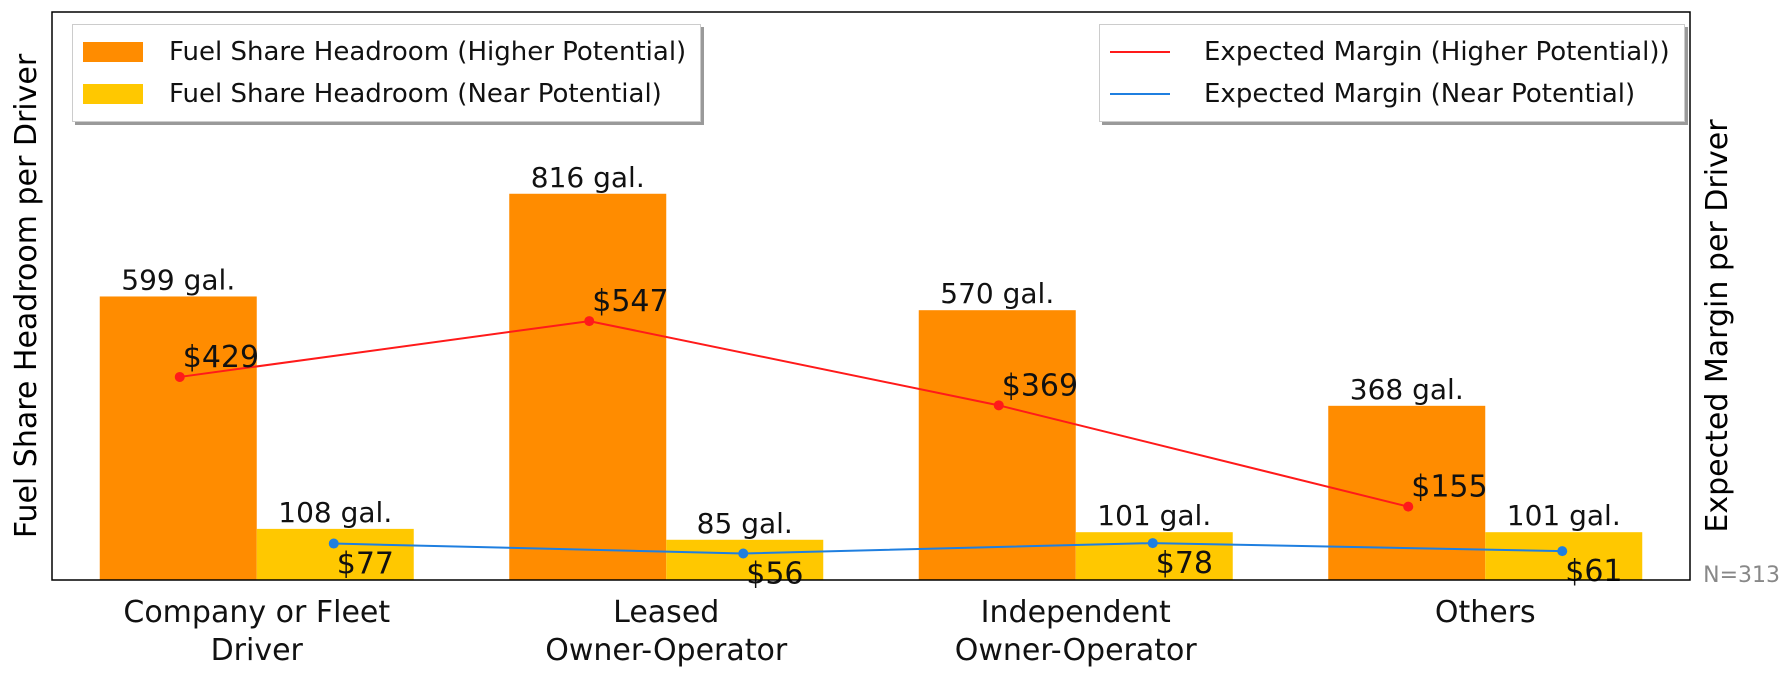 The height and width of the screenshot is (674, 1788). What do you see at coordinates (774, 573) in the screenshot?
I see `line-value-label: $56` at bounding box center [774, 573].